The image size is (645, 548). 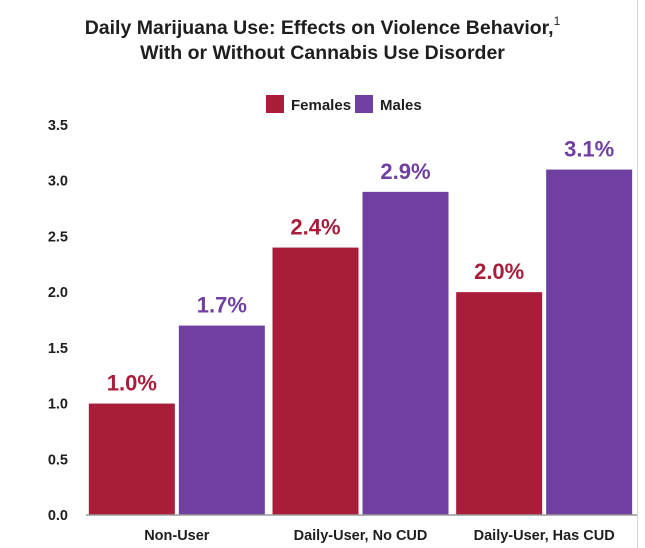 I want to click on y-tick-label: 0.0, so click(x=58, y=516).